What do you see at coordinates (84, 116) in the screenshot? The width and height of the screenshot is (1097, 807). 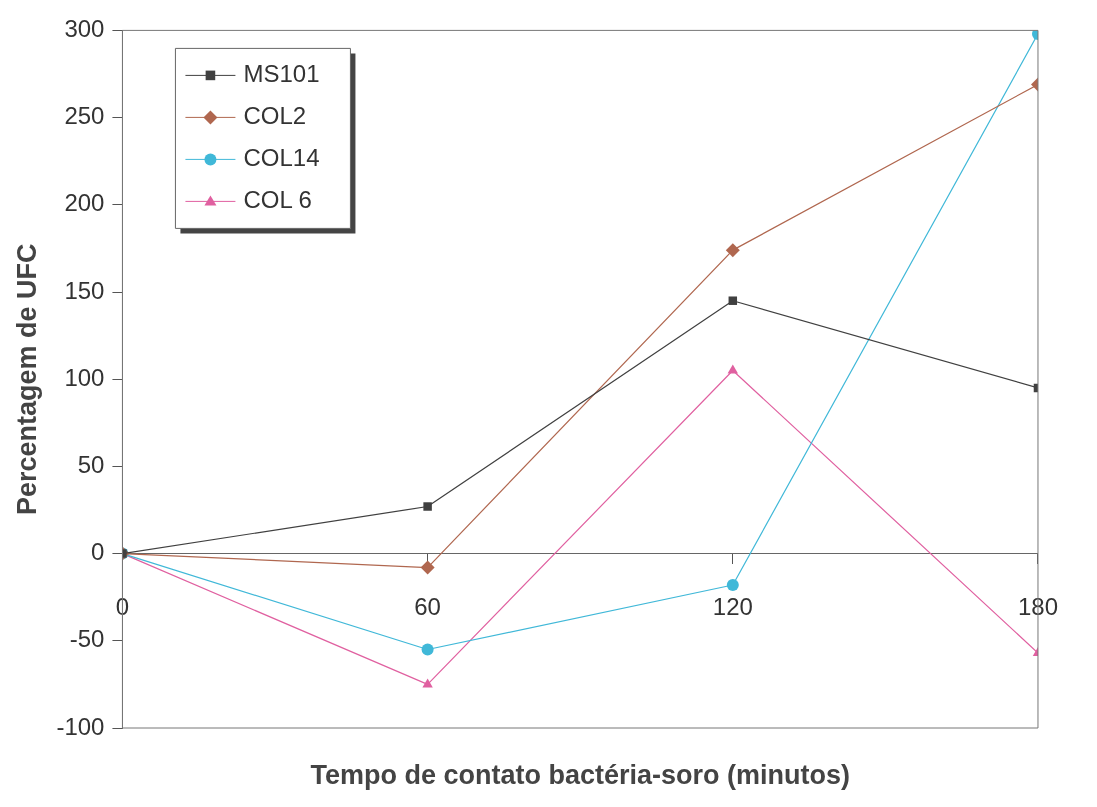 I see `y-tick-label: 250` at bounding box center [84, 116].